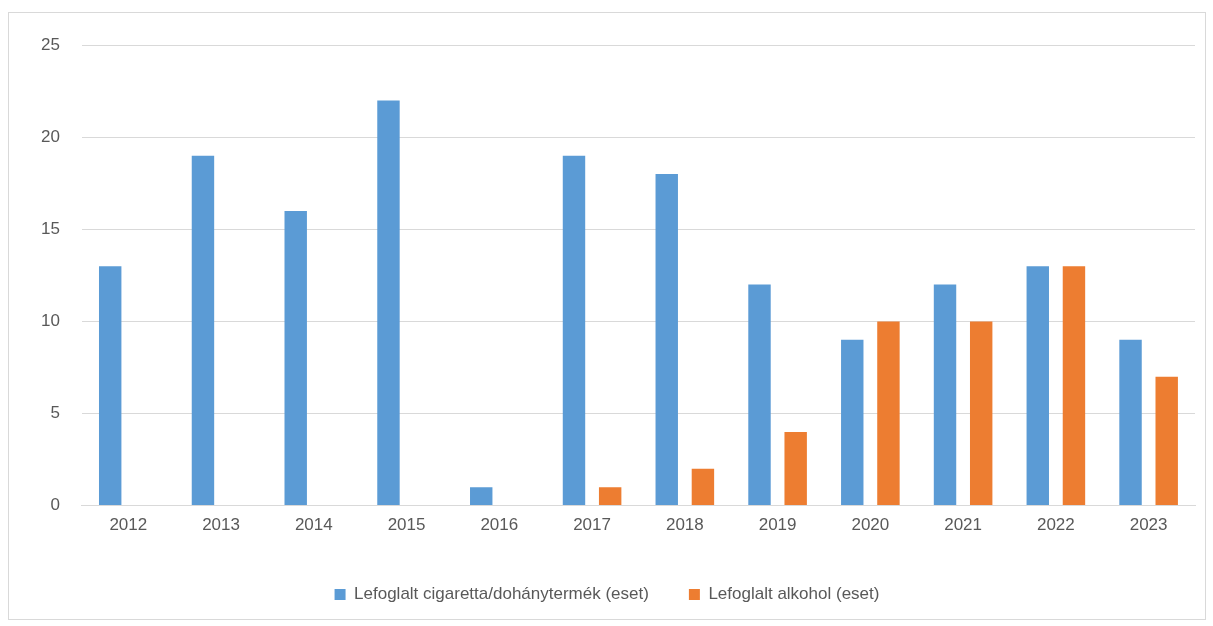 This screenshot has height=626, width=1213. Describe the element at coordinates (684, 525) in the screenshot. I see `x-tick-label: 2018` at that location.